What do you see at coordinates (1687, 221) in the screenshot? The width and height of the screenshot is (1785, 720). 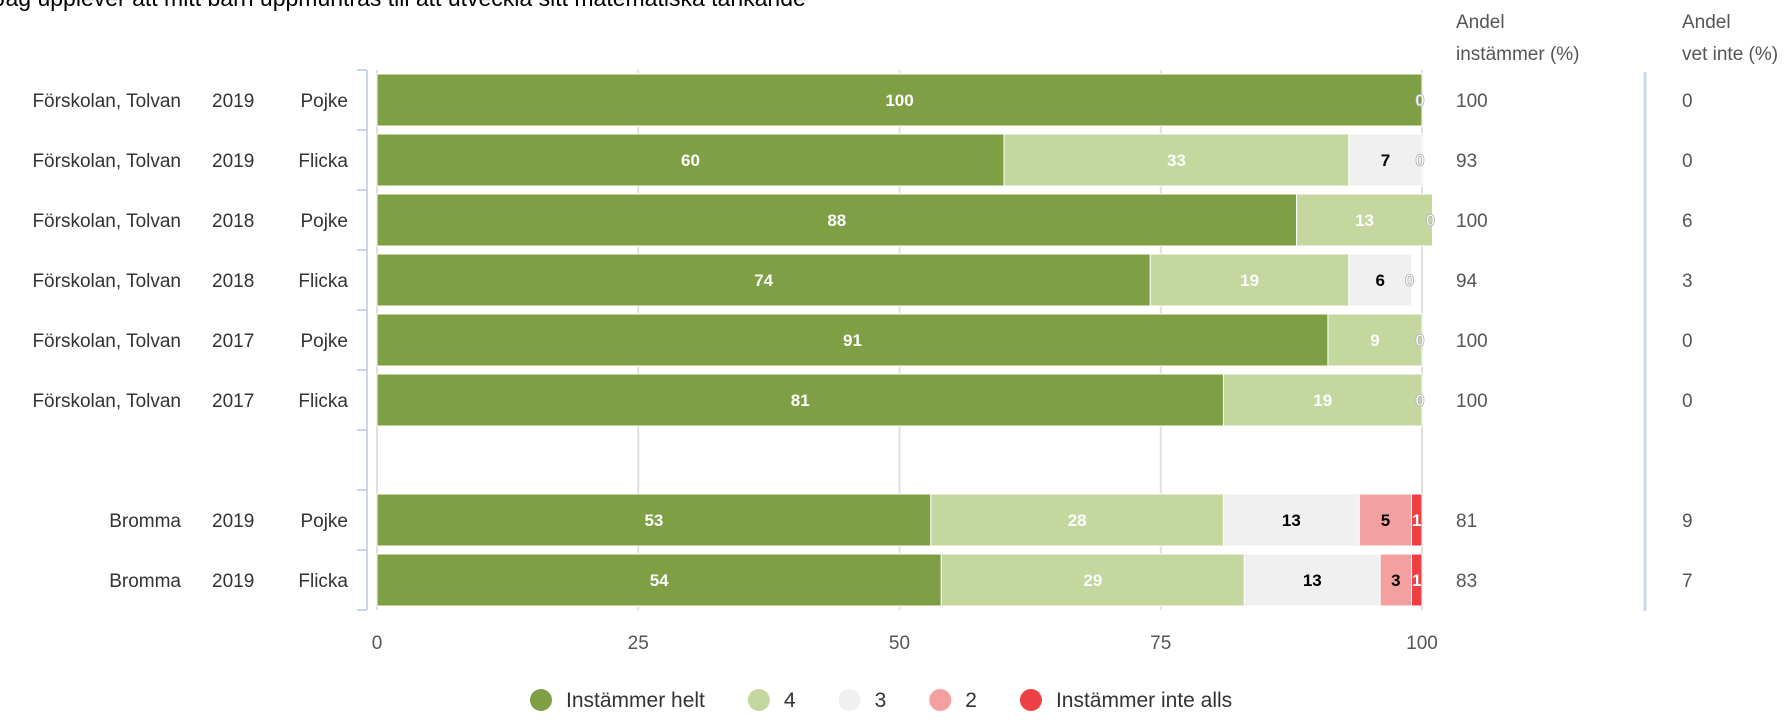 I see `andel-vet-inte-value: 6` at bounding box center [1687, 221].